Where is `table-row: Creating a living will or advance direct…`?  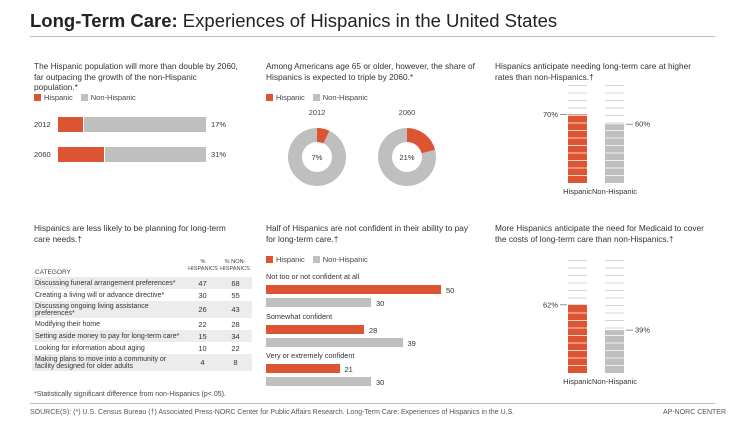 table-row: Creating a living will or advance direct… is located at coordinates (142, 295).